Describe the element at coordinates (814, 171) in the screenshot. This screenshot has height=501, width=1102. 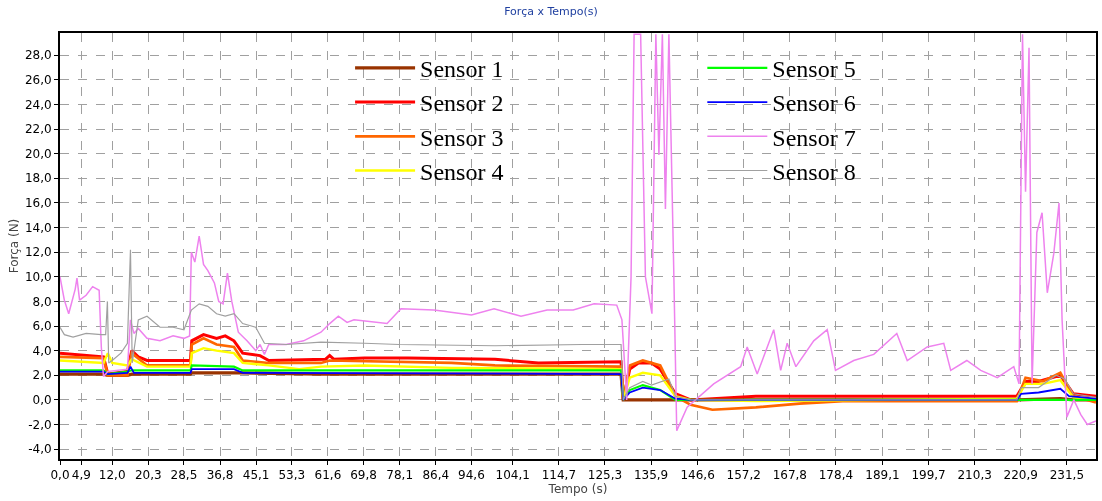
I see `legend-label: Sensor 8` at that location.